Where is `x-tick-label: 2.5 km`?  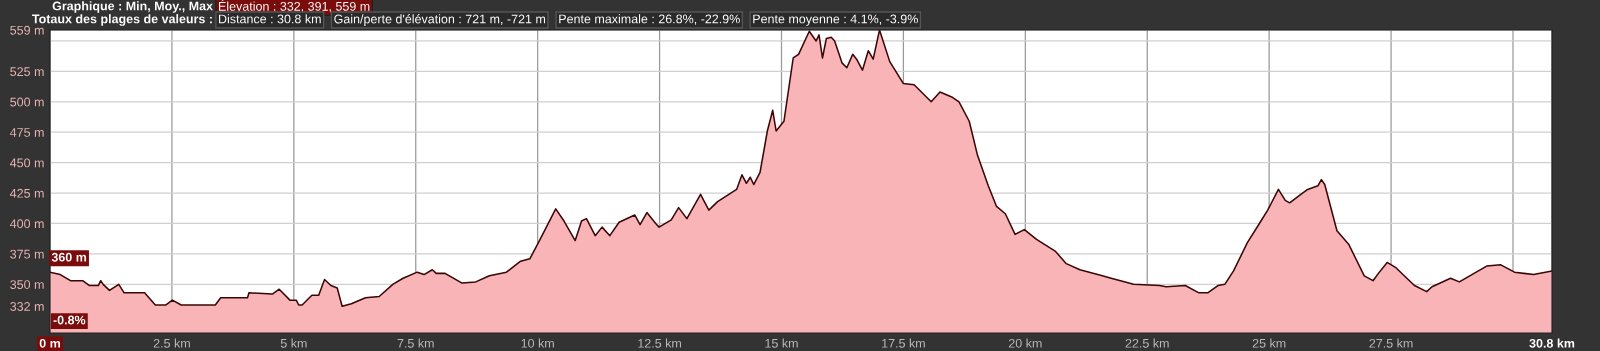
x-tick-label: 2.5 km is located at coordinates (171, 343).